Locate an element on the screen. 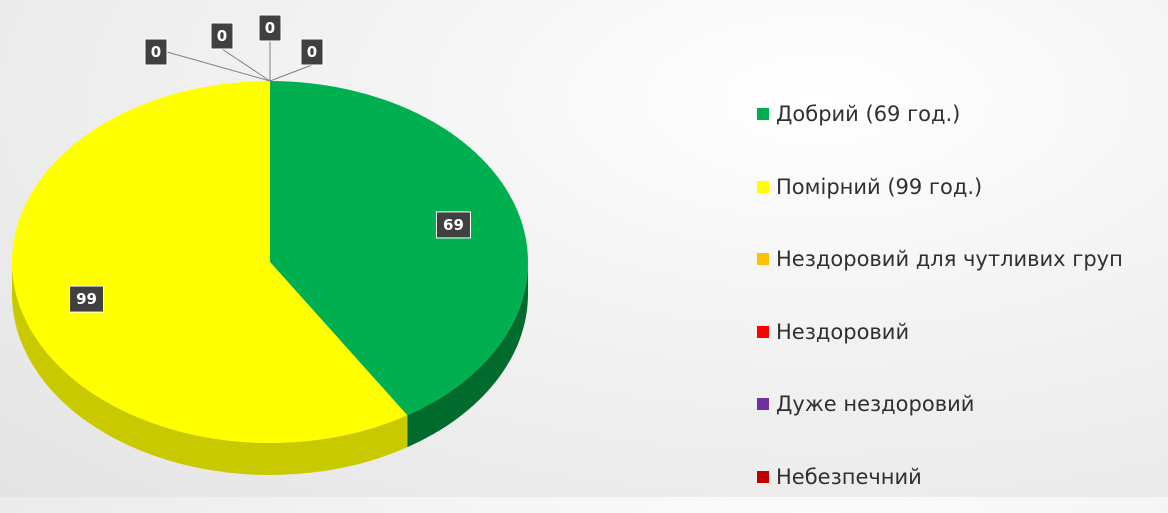 The height and width of the screenshot is (513, 1168). legend-label: Добрий (69 год.) is located at coordinates (868, 114).